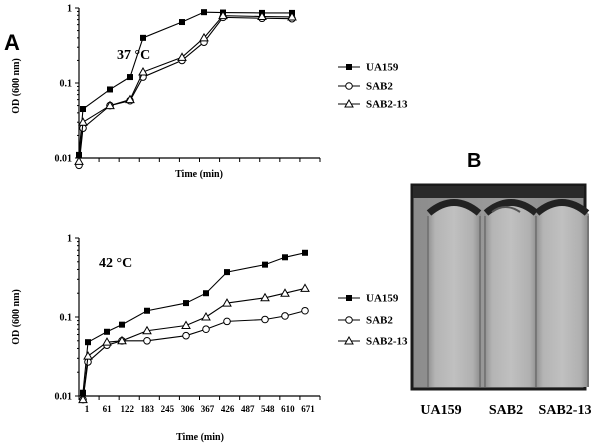 Image resolution: width=595 pixels, height=443 pixels. What do you see at coordinates (506, 209) in the screenshot?
I see `tube-sediment` at bounding box center [506, 209].